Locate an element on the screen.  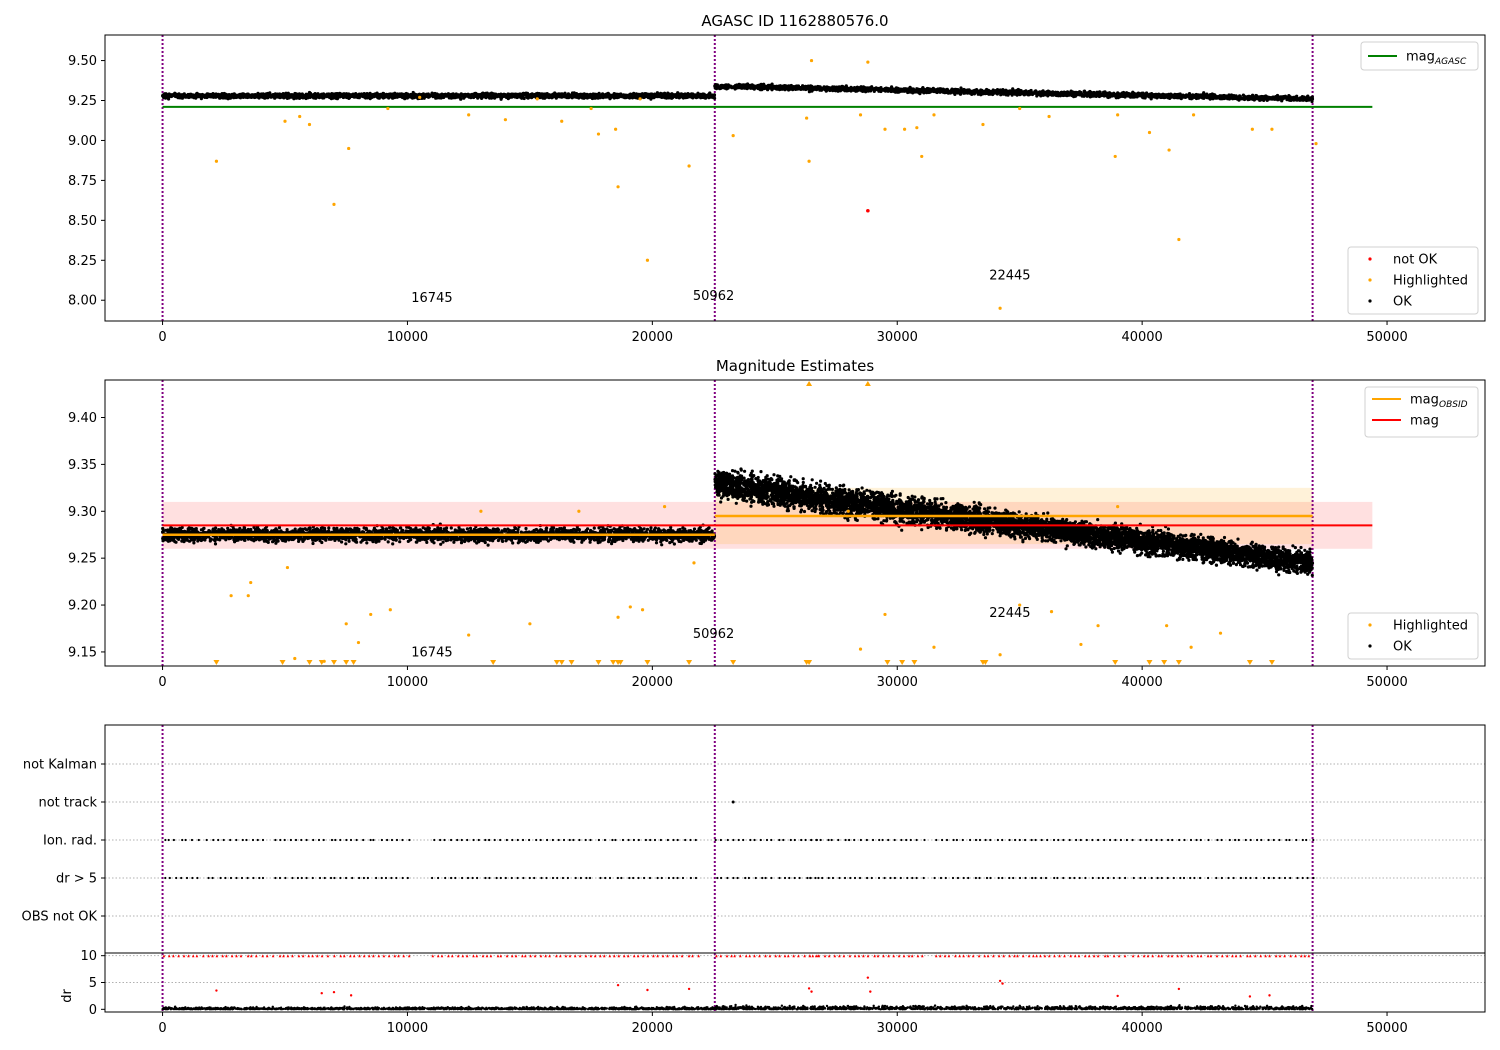
dr-y-axis-label: dr is located at coordinates (67, 995).